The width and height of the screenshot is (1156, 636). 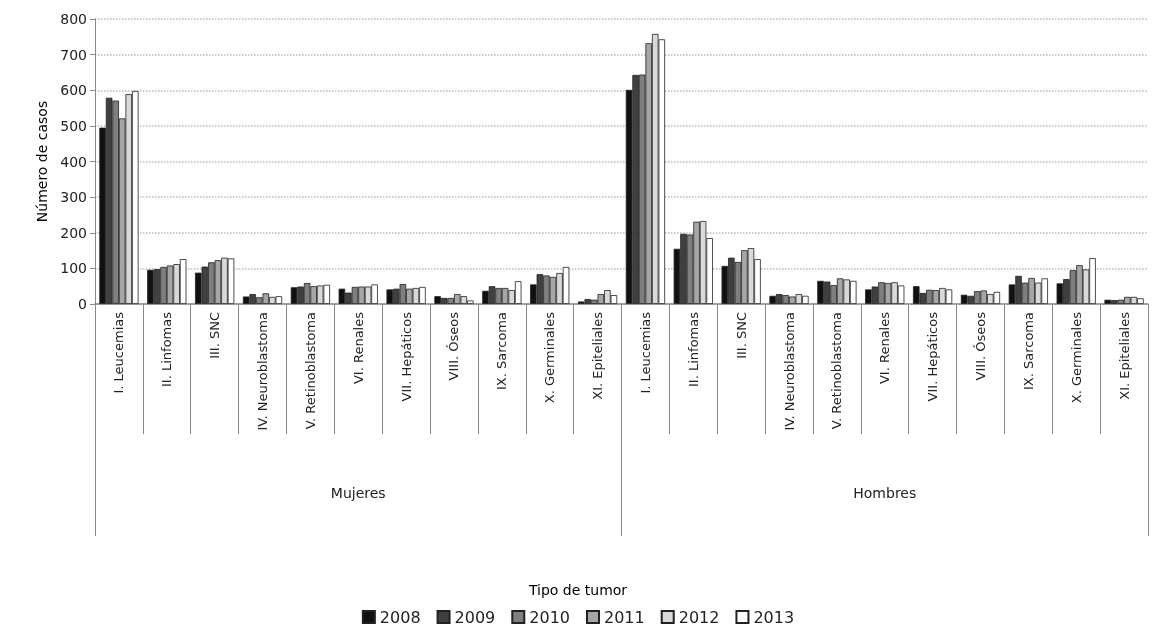 I want to click on y-tick-label: 300, so click(x=73, y=197).